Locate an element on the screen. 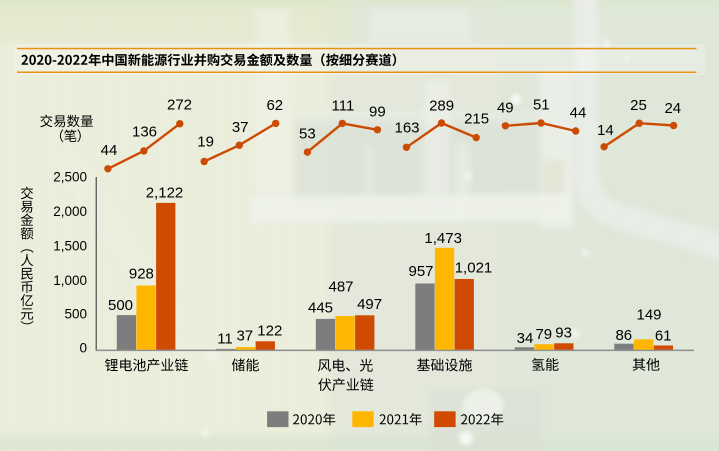 Image resolution: width=719 pixels, height=451 pixels. svg-text: 93 is located at coordinates (563, 333).